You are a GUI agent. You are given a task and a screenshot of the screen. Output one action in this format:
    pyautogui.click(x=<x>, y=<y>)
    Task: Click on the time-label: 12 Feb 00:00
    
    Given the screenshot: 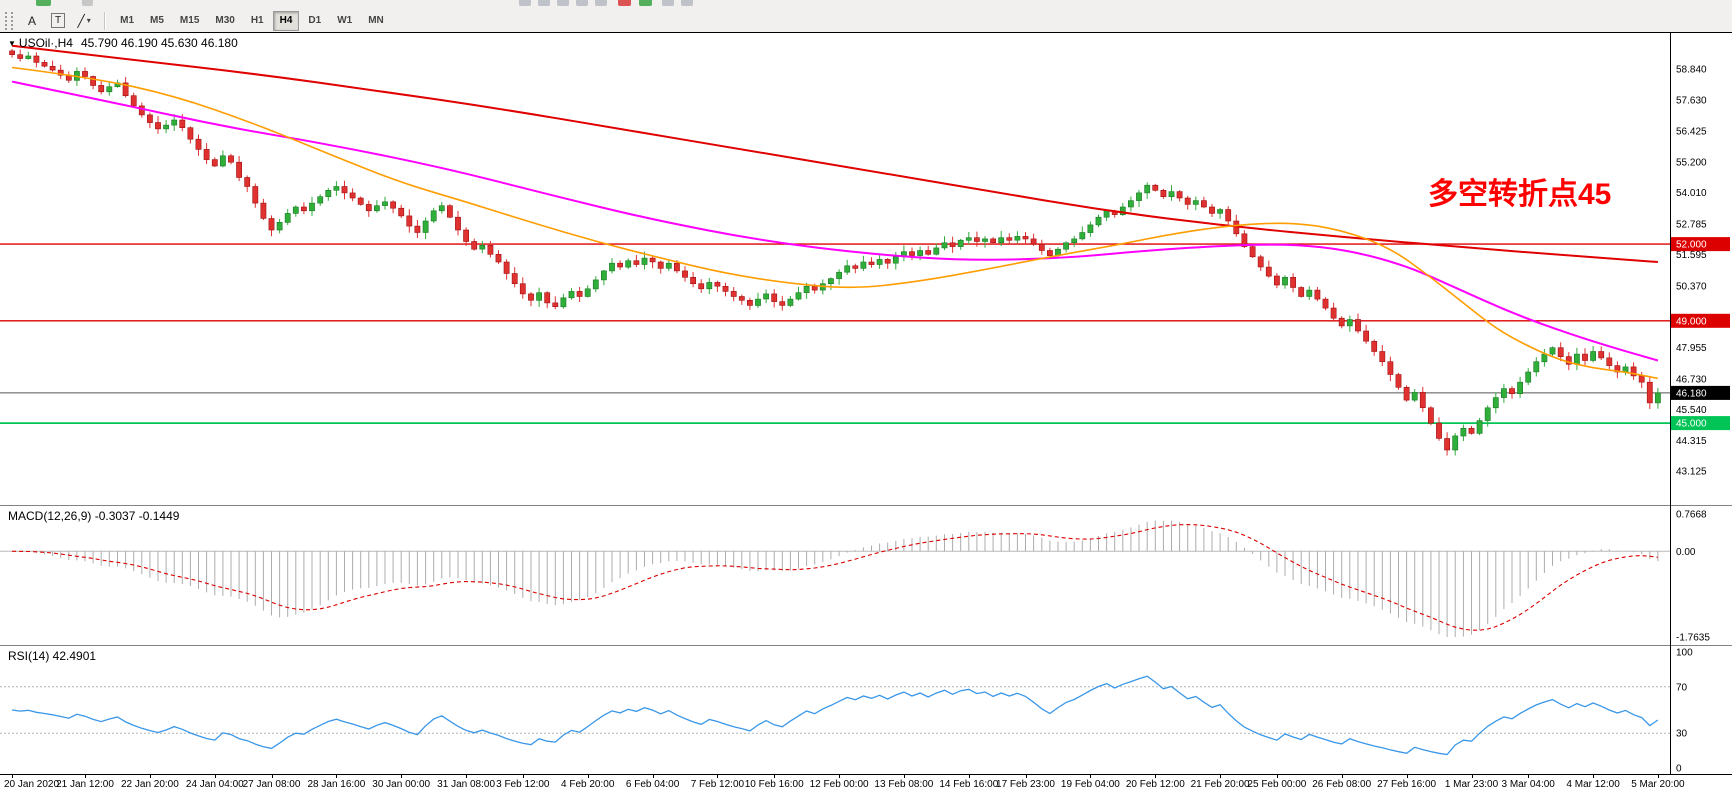 What is the action you would take?
    pyautogui.click(x=839, y=784)
    